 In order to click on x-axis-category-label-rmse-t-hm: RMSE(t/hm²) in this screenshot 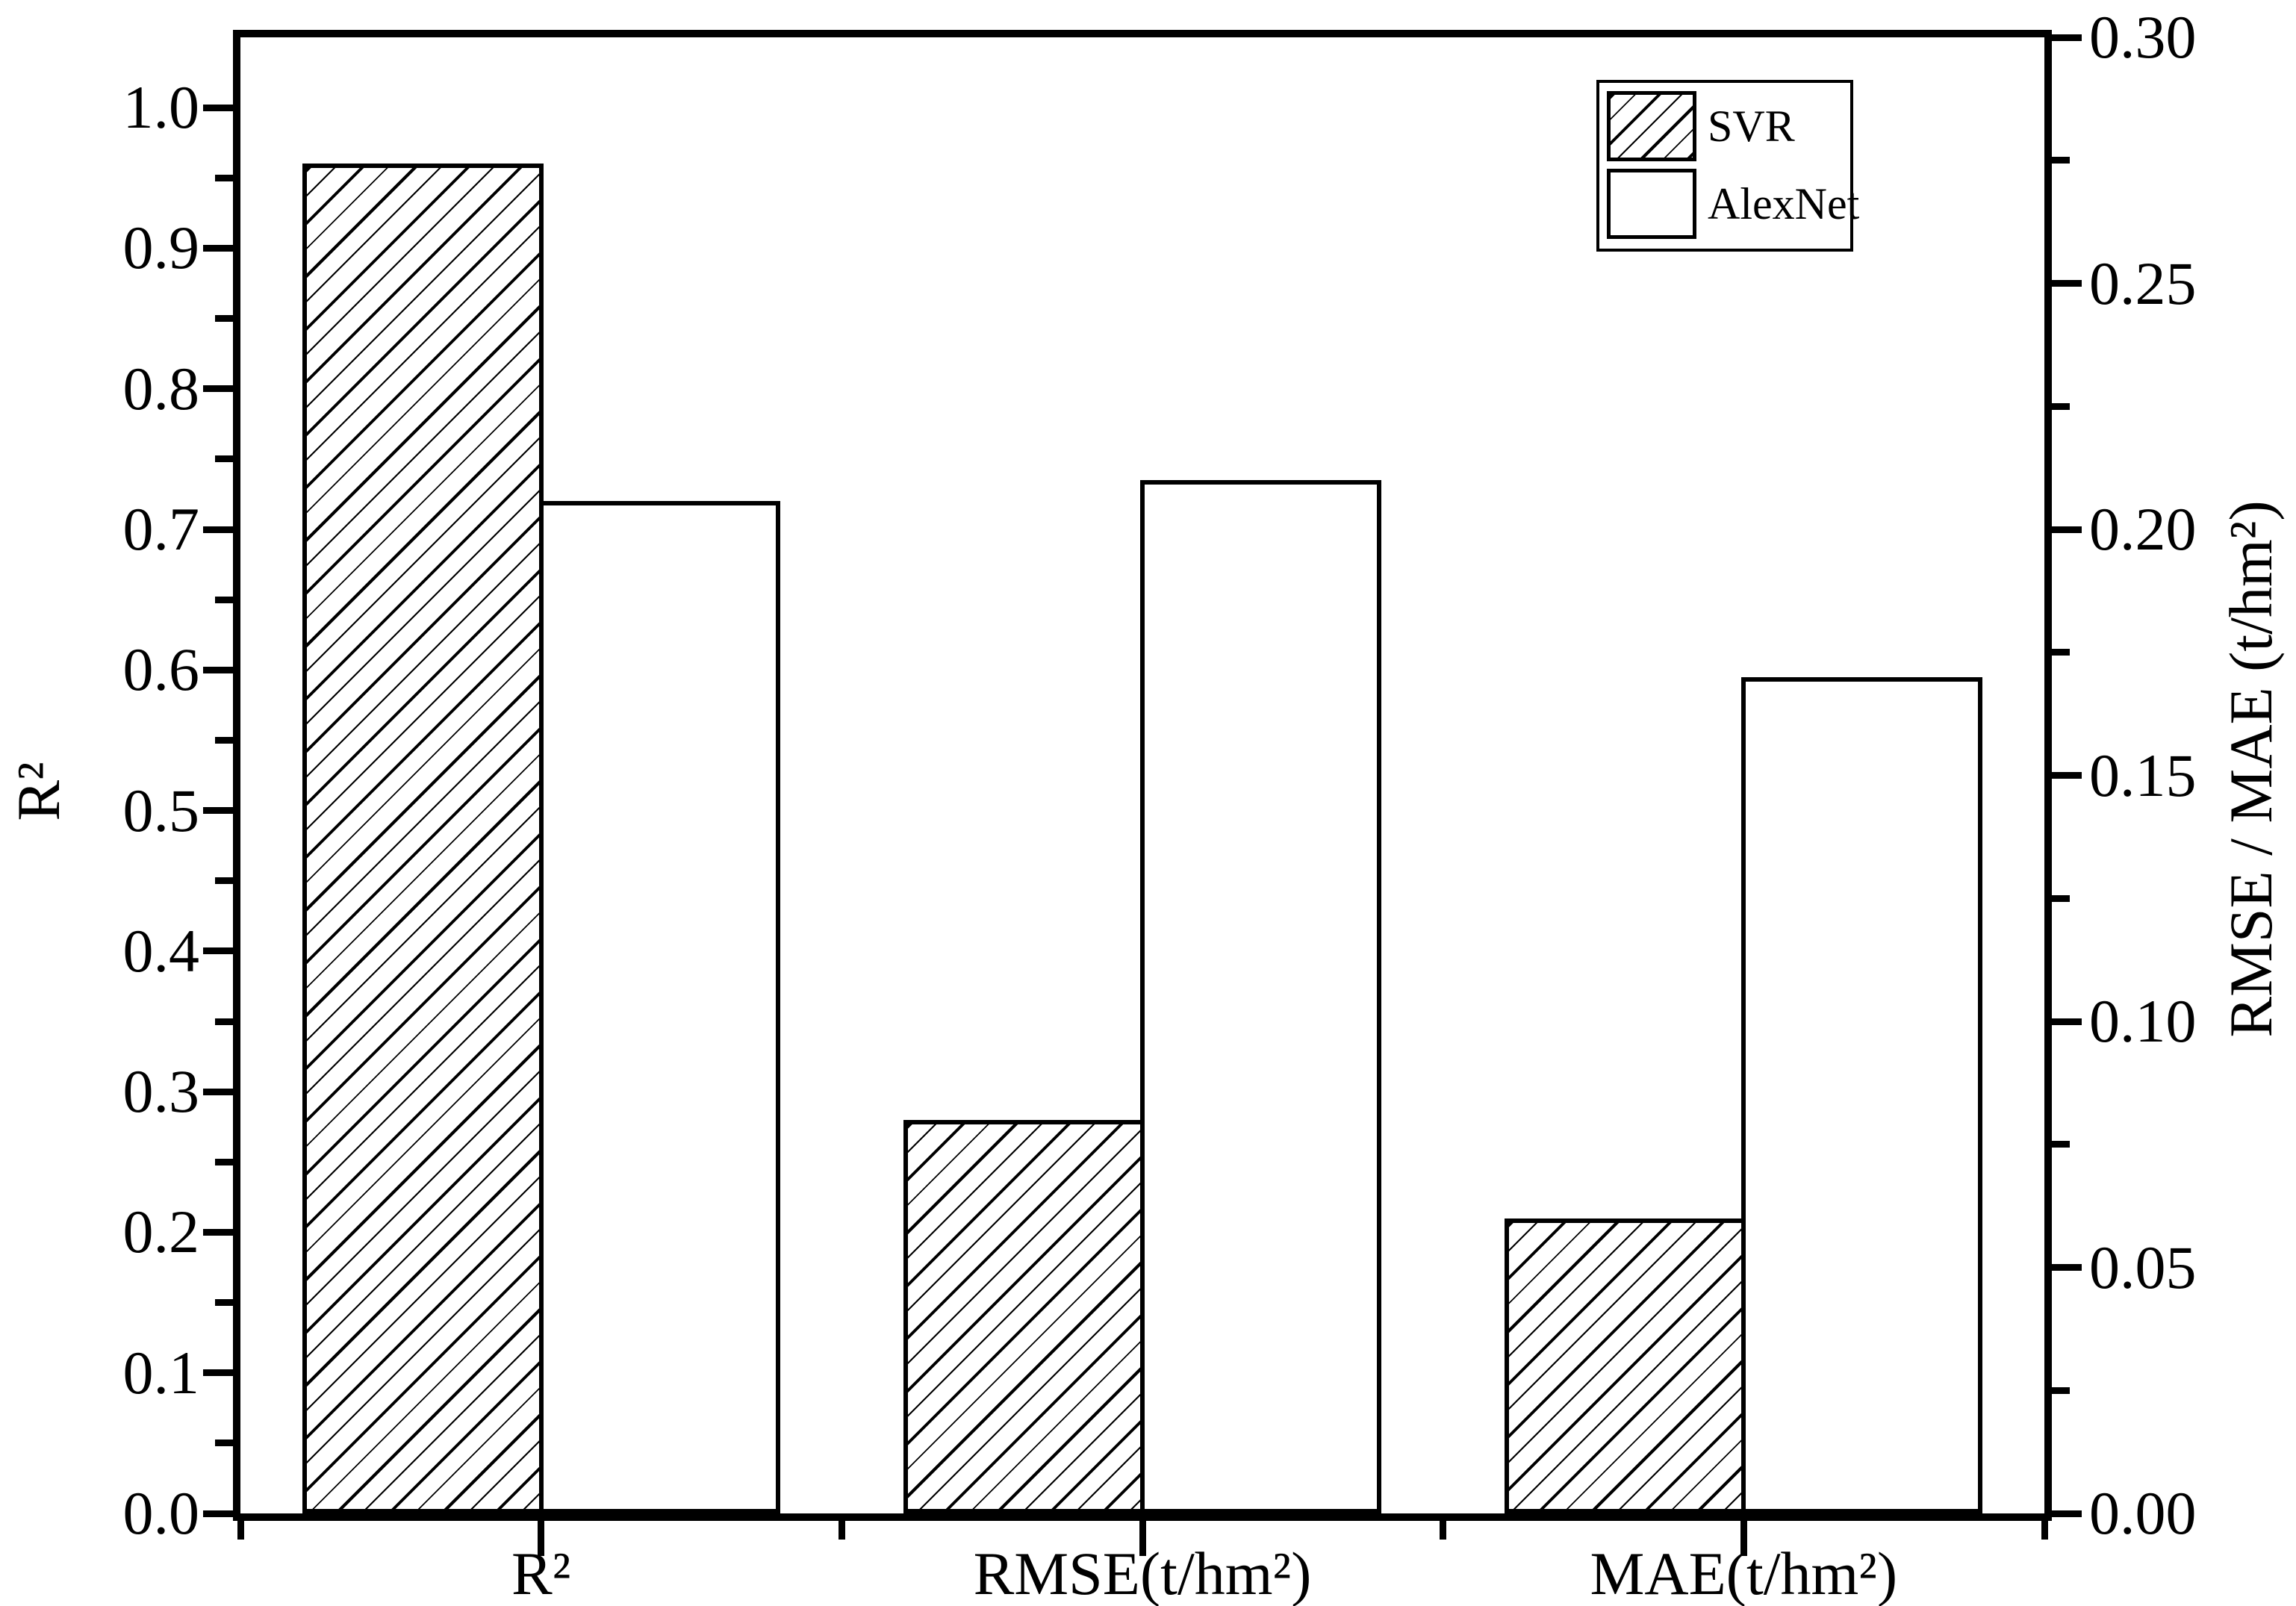, I will do `click(1142, 1573)`.